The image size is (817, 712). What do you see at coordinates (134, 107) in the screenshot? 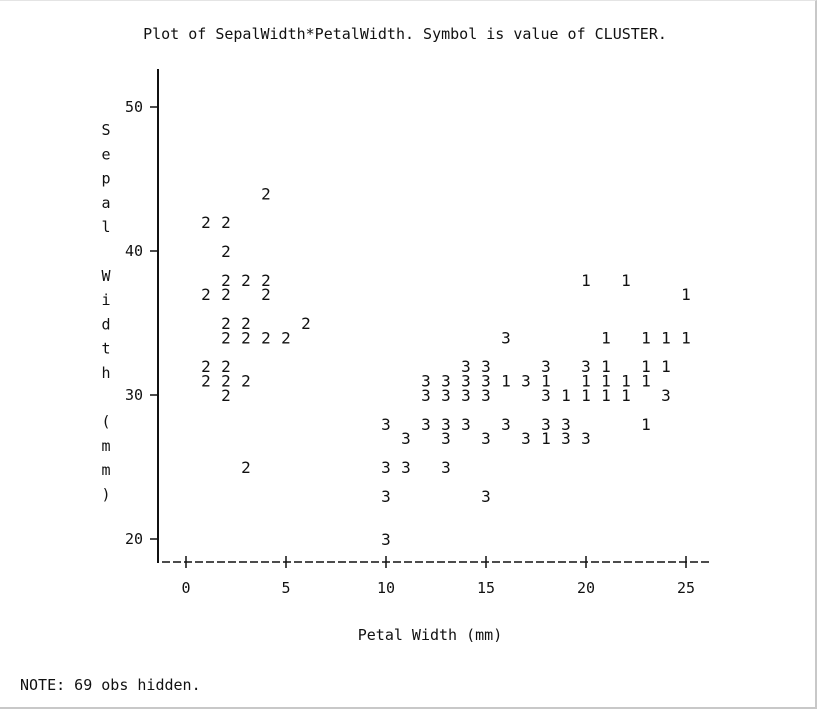
I see `y-tick-label: 50` at bounding box center [134, 107].